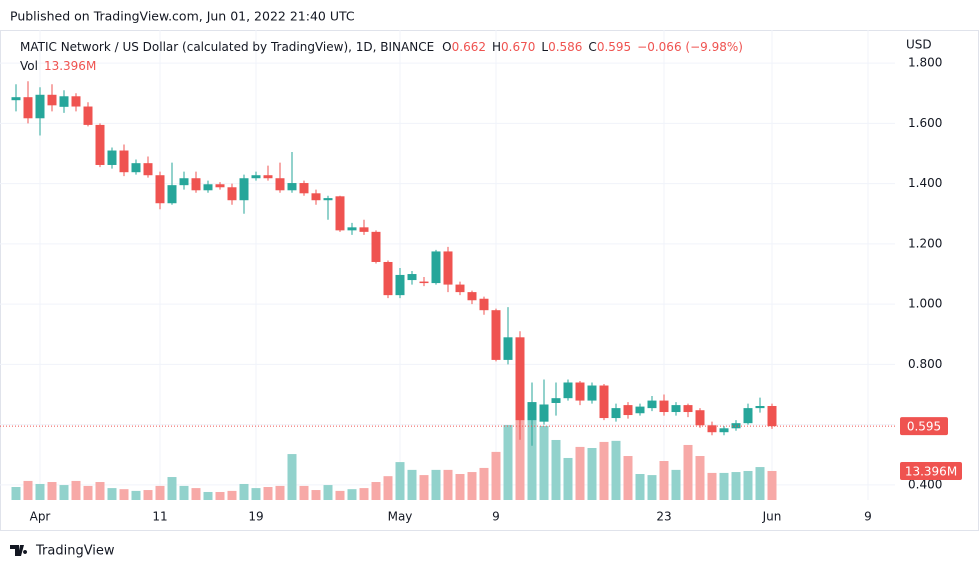 The width and height of the screenshot is (980, 570). What do you see at coordinates (19, 550) in the screenshot?
I see `brand-logo` at bounding box center [19, 550].